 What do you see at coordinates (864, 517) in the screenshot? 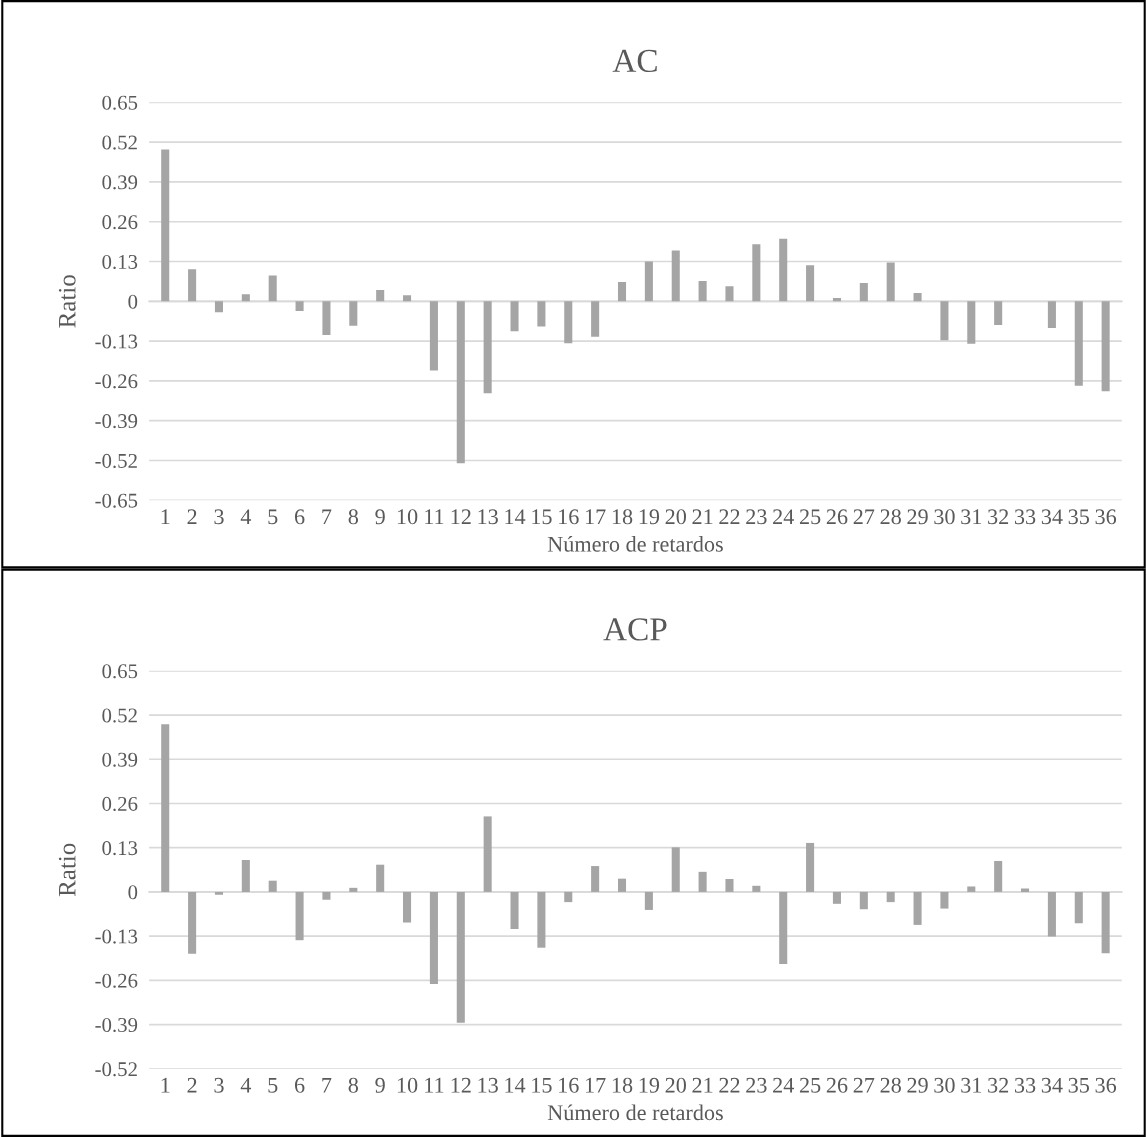
I see `x-tick-label: 27` at bounding box center [864, 517].